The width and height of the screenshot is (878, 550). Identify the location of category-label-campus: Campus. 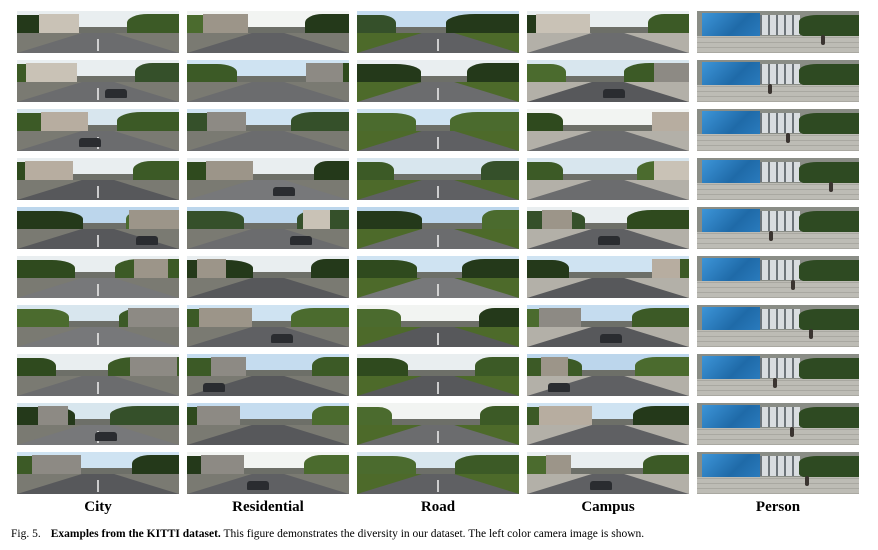
(608, 507).